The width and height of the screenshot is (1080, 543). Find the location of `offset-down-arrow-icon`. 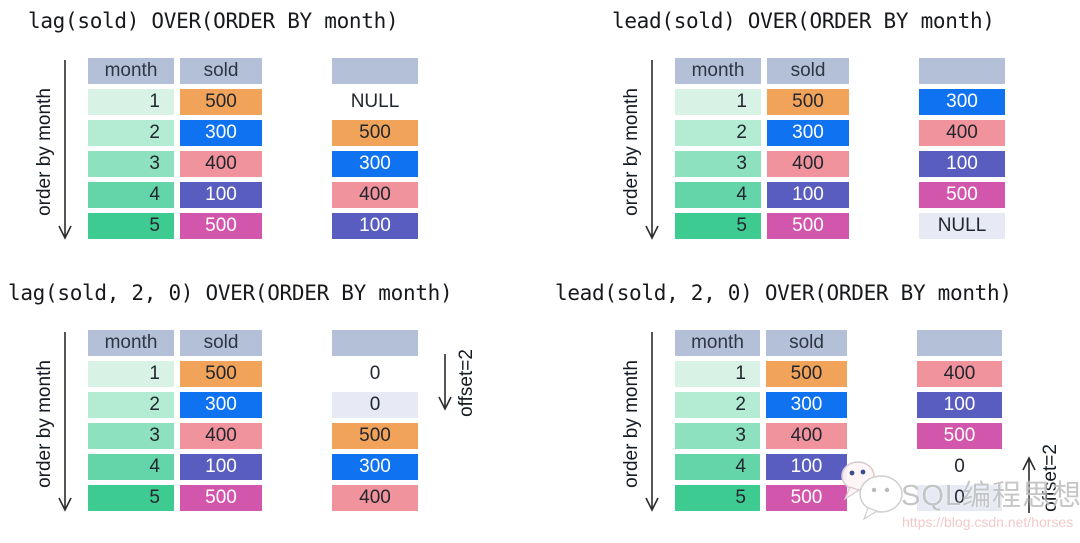

offset-down-arrow-icon is located at coordinates (445, 382).